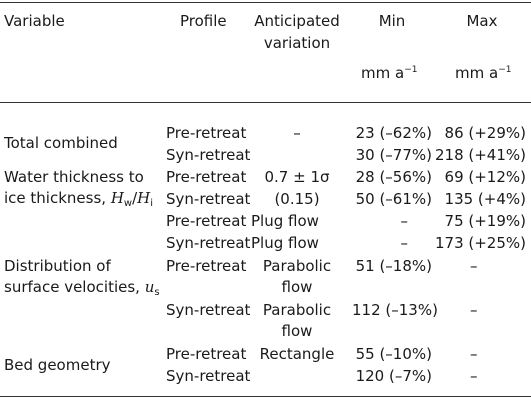 The height and width of the screenshot is (400, 531). What do you see at coordinates (34, 21) in the screenshot?
I see `header-variable: Variable` at bounding box center [34, 21].